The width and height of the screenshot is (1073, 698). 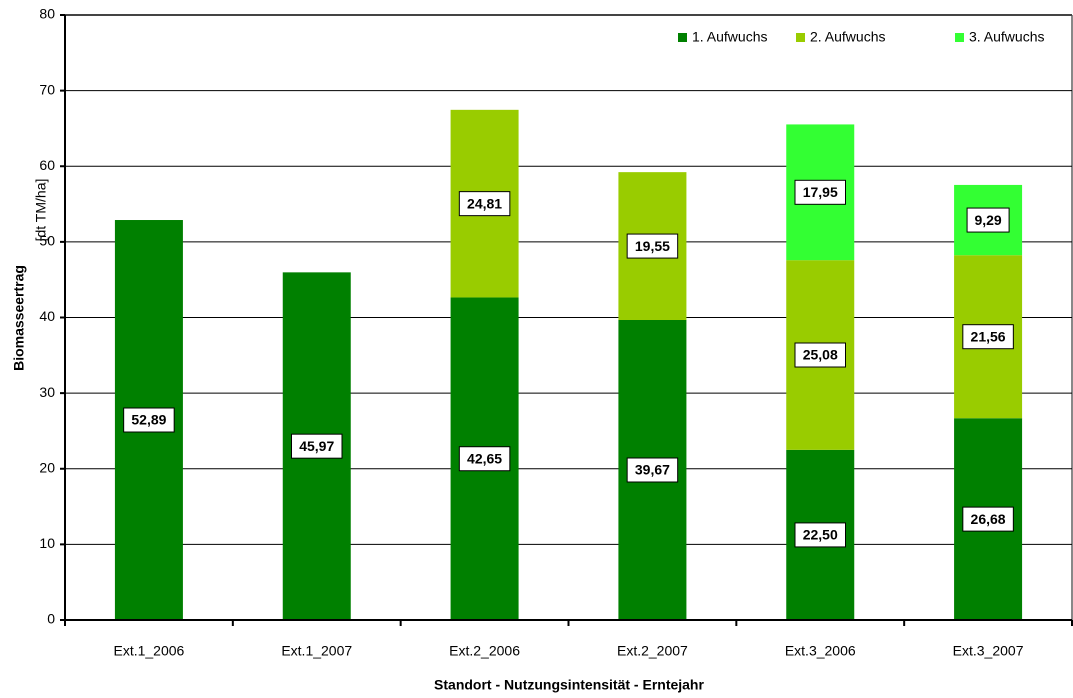 What do you see at coordinates (1007, 37) in the screenshot?
I see `legend-label: 3. Aufwuchs` at bounding box center [1007, 37].